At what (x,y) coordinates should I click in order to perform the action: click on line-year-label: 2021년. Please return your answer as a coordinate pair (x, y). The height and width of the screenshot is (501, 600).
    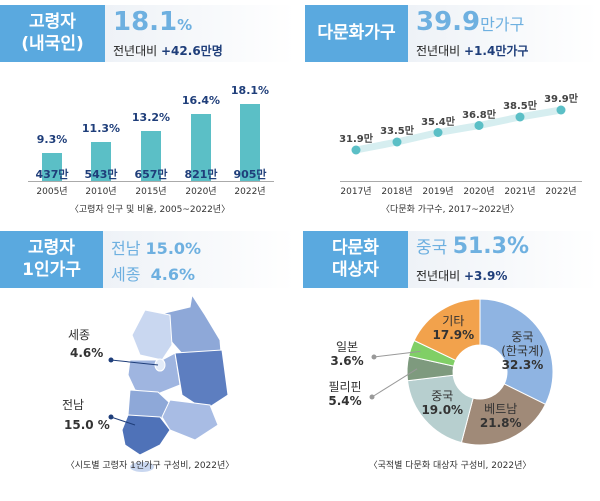
    Looking at the image, I should click on (520, 192).